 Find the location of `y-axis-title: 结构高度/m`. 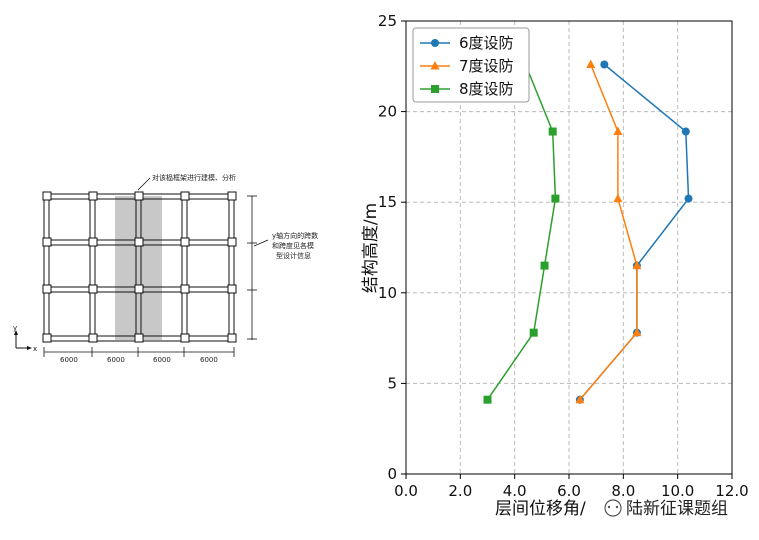

y-axis-title: 结构高度/m is located at coordinates (371, 248).